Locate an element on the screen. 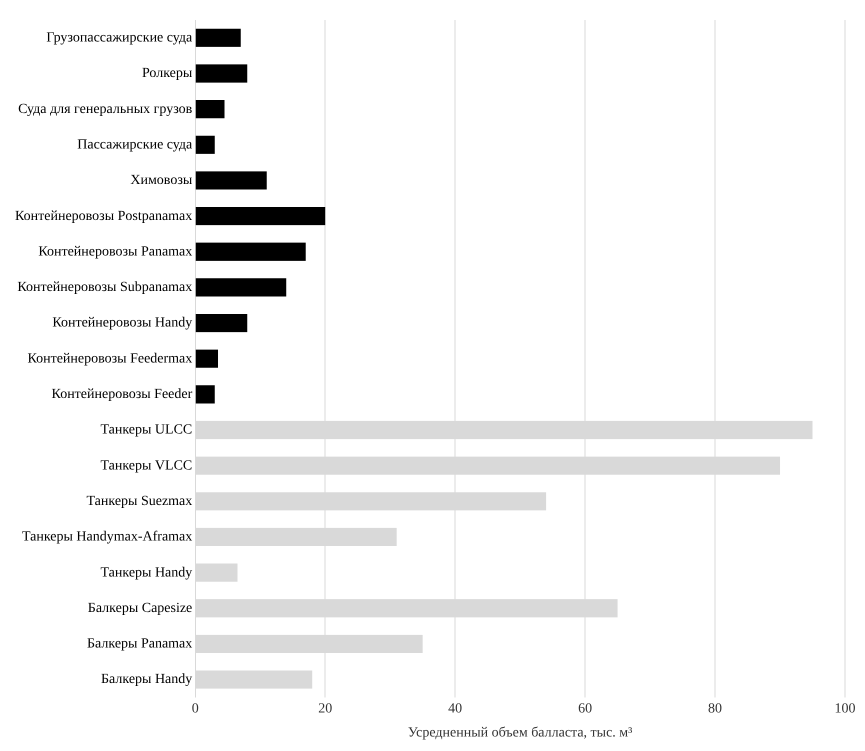 The height and width of the screenshot is (751, 865). x-tick-label: 80 is located at coordinates (715, 708).